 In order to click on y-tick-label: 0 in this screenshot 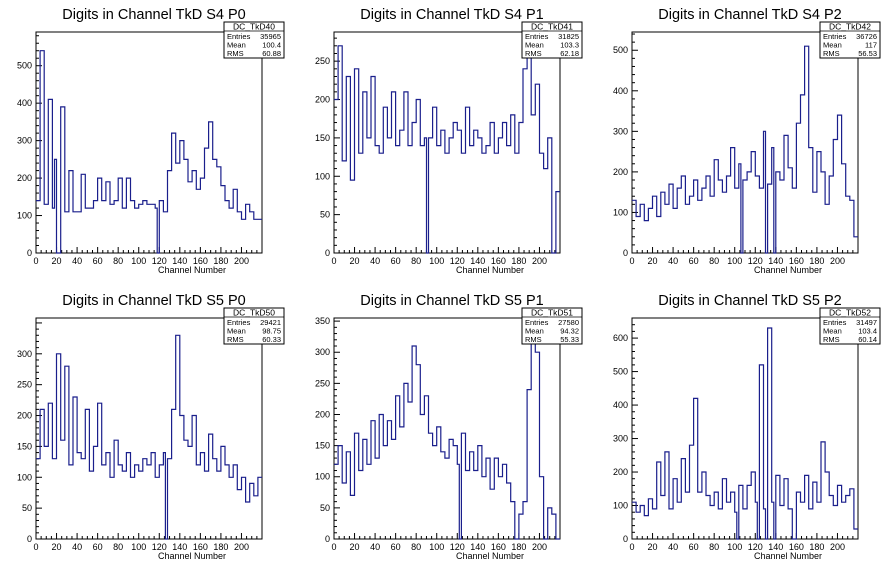, I will do `click(625, 253)`.